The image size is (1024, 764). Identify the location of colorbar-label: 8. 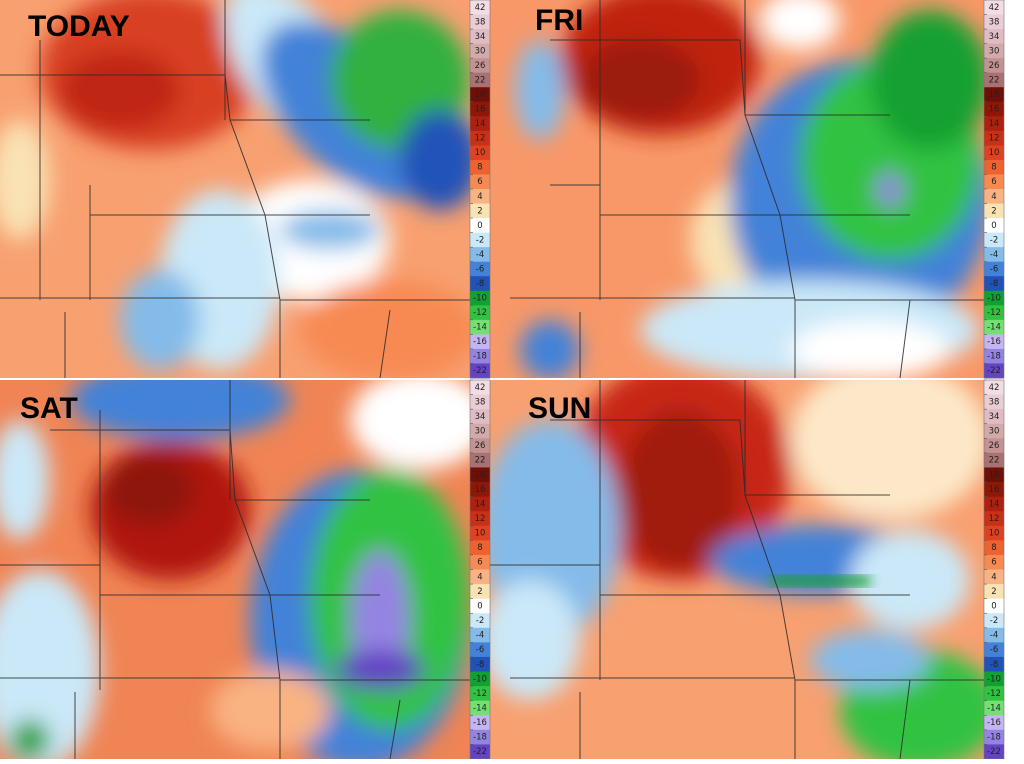
(479, 168).